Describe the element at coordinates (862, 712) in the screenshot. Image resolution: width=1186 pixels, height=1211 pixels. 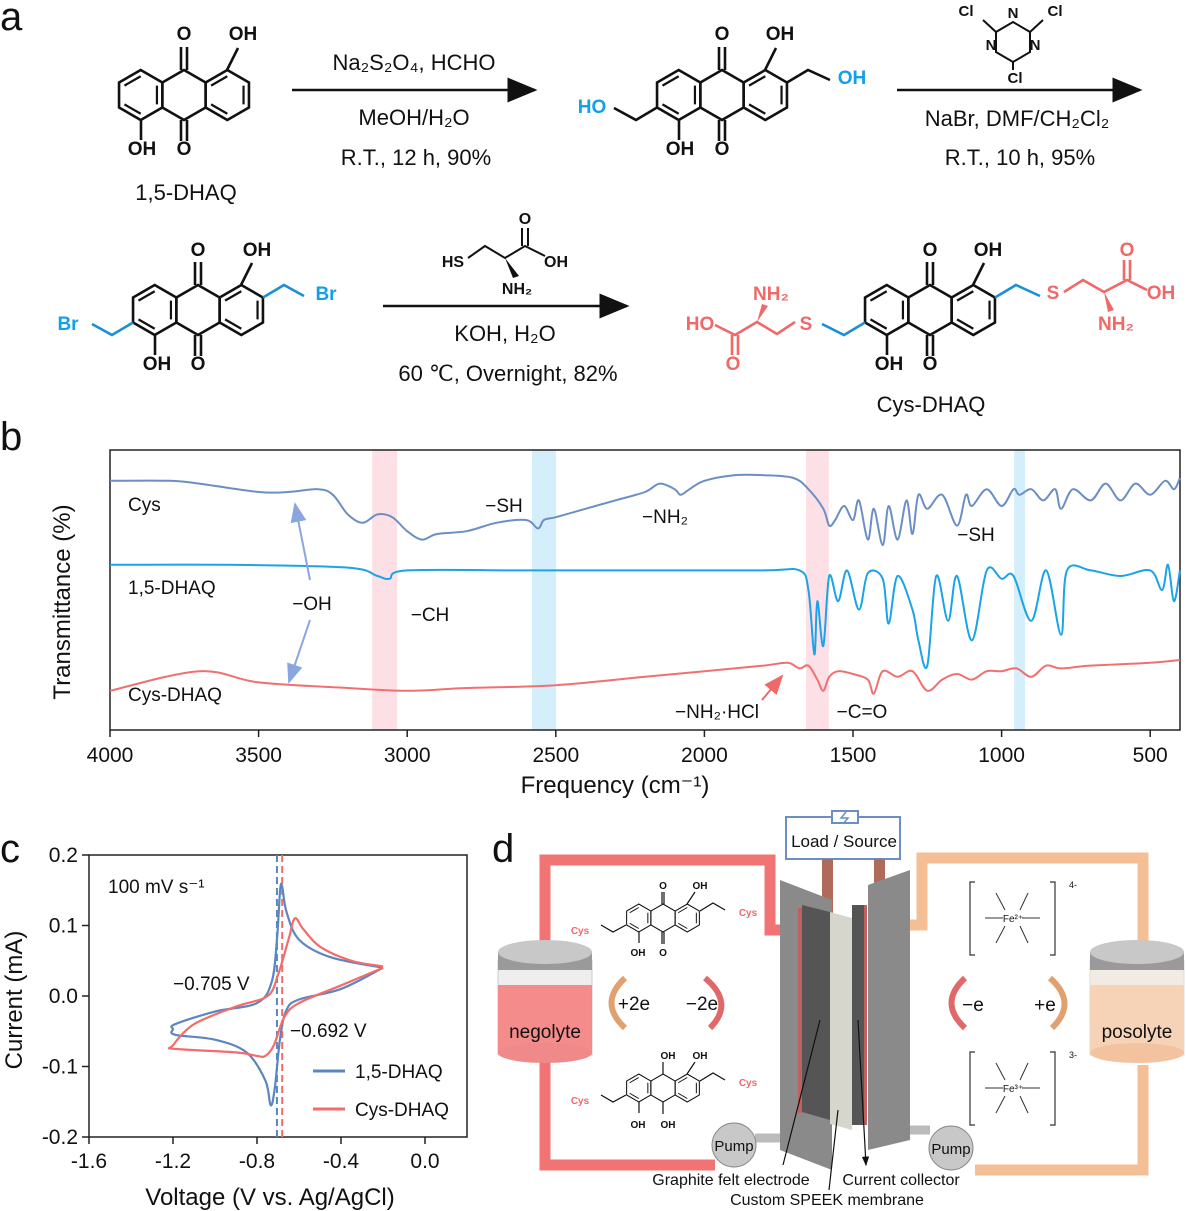
I see `ir-annotation: −C=O` at that location.